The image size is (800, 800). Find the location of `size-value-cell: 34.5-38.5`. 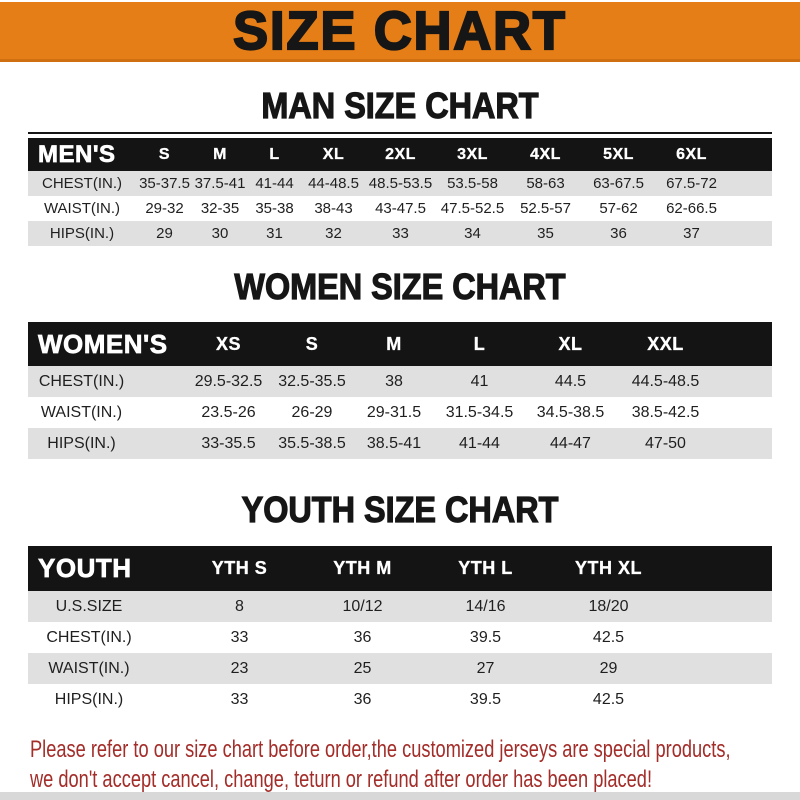

size-value-cell: 34.5-38.5 is located at coordinates (570, 412).